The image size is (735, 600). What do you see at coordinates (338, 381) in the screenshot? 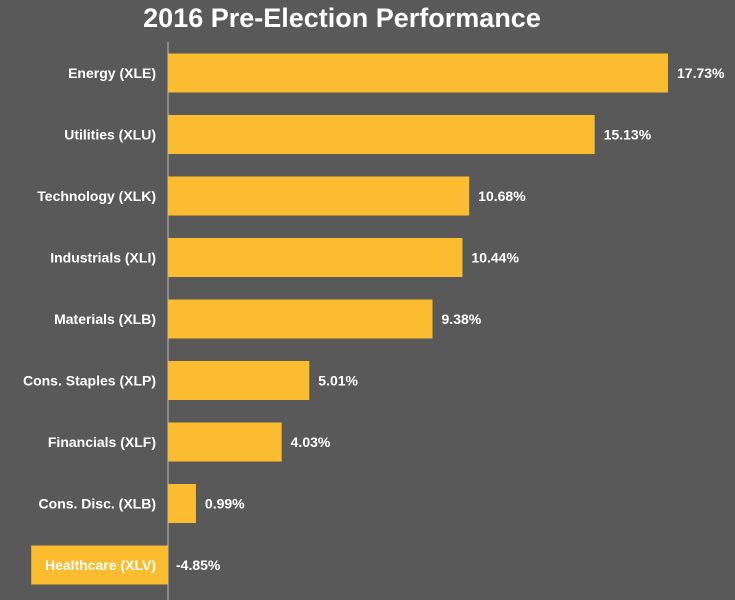
I see `value-label: 5.01%` at bounding box center [338, 381].